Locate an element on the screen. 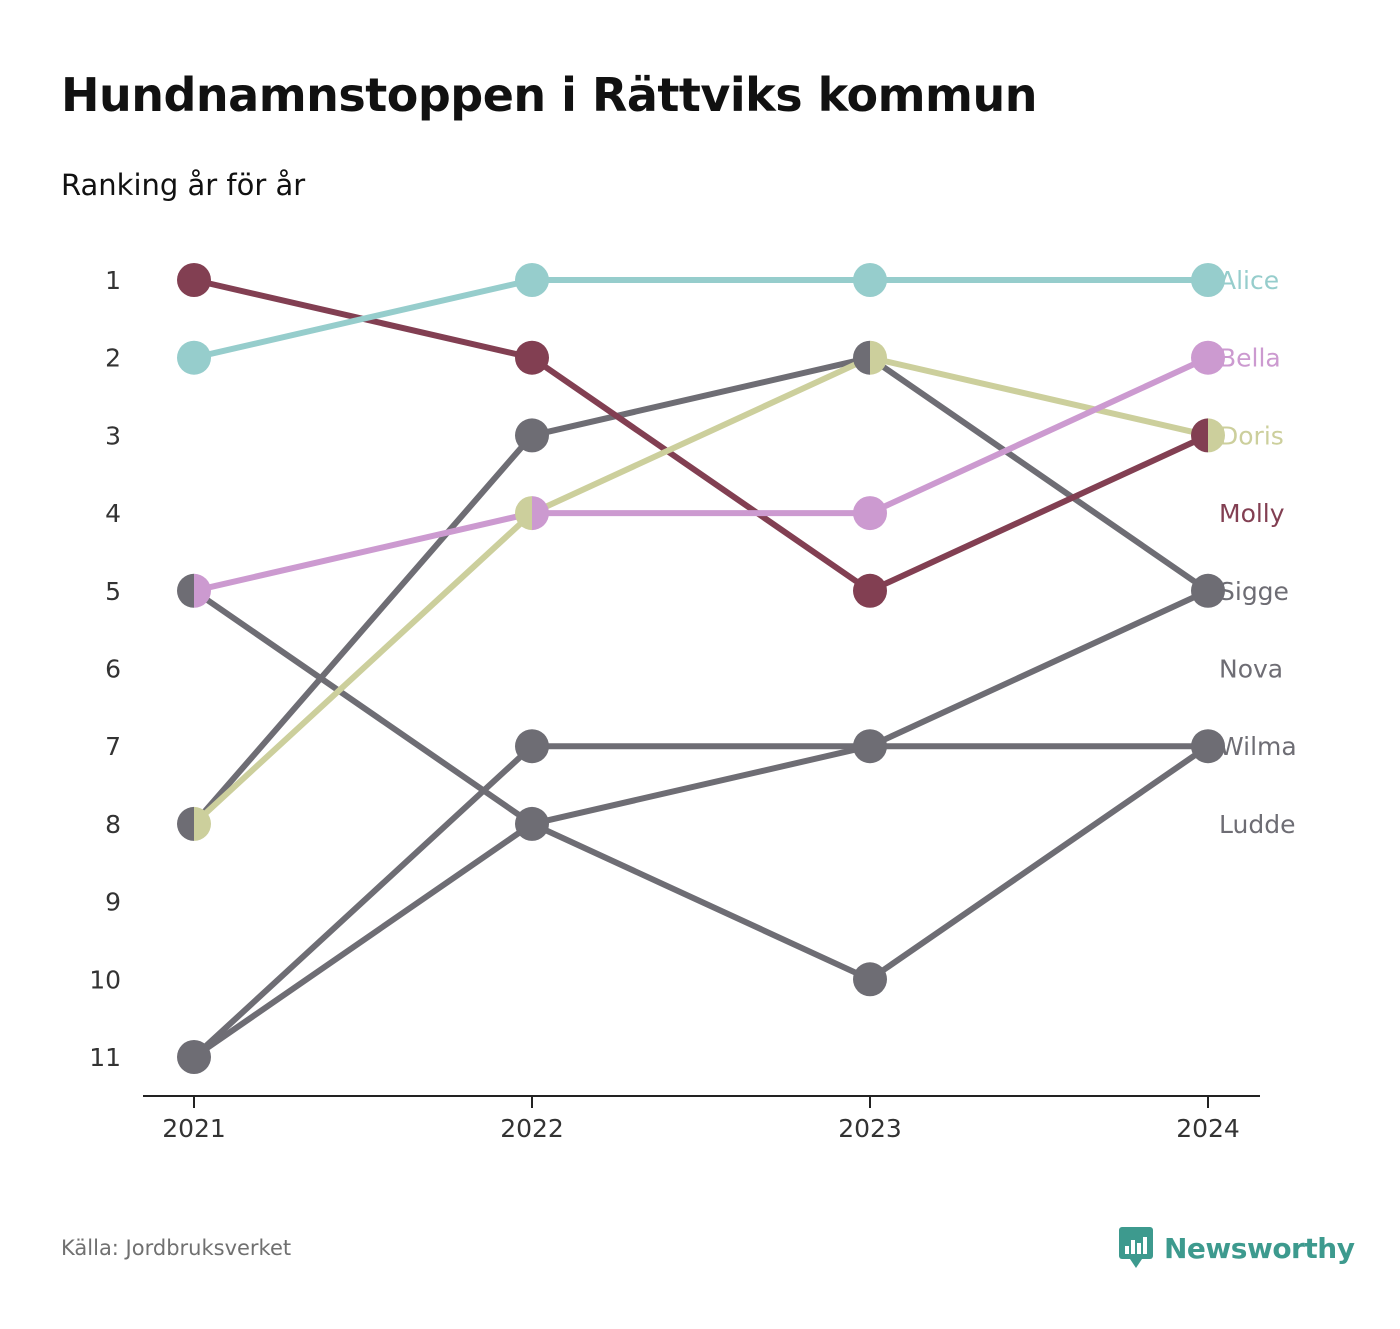  y-tick-label: 9 is located at coordinates (113, 902).